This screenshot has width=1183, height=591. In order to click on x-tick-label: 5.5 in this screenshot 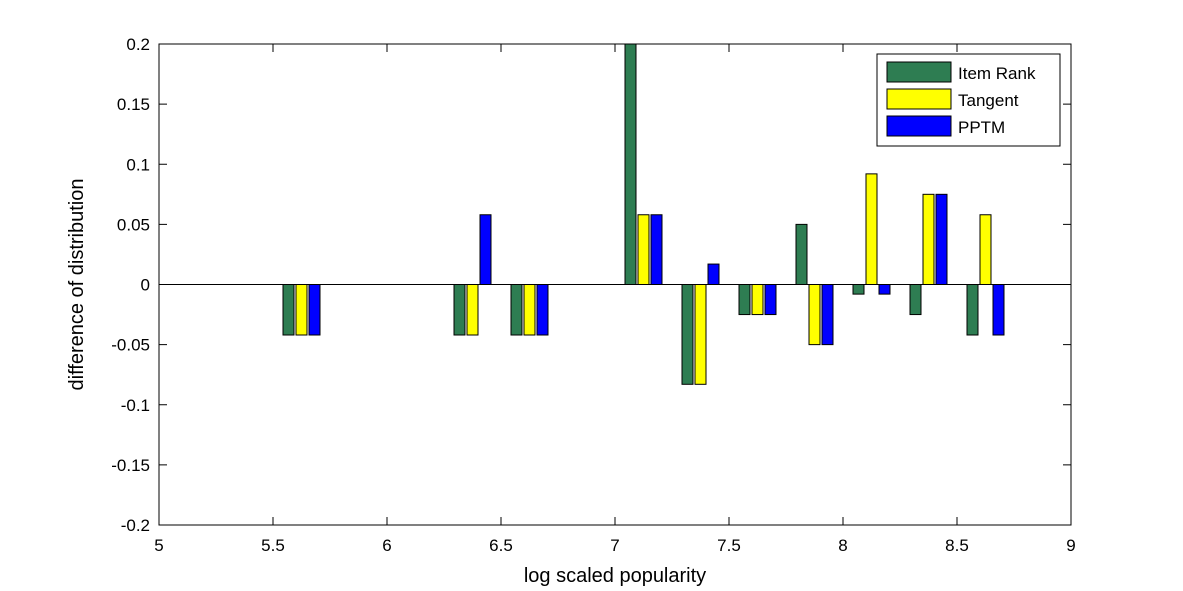, I will do `click(273, 545)`.